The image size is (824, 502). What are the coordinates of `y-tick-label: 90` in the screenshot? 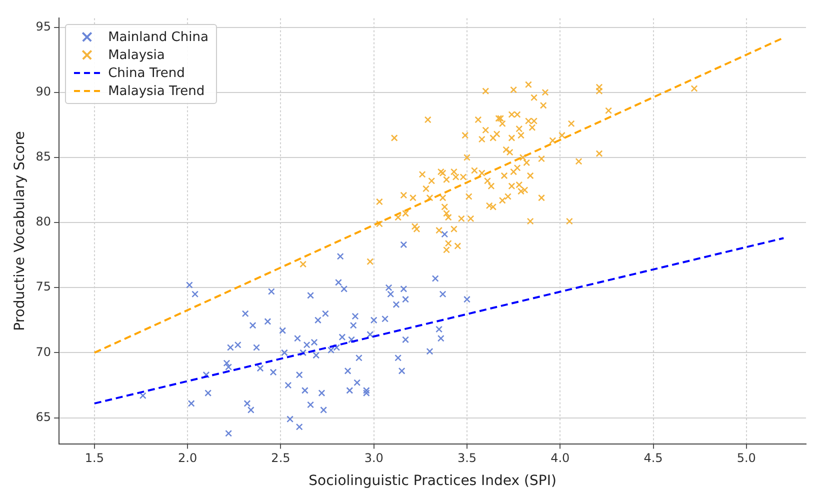 It's located at (44, 91).